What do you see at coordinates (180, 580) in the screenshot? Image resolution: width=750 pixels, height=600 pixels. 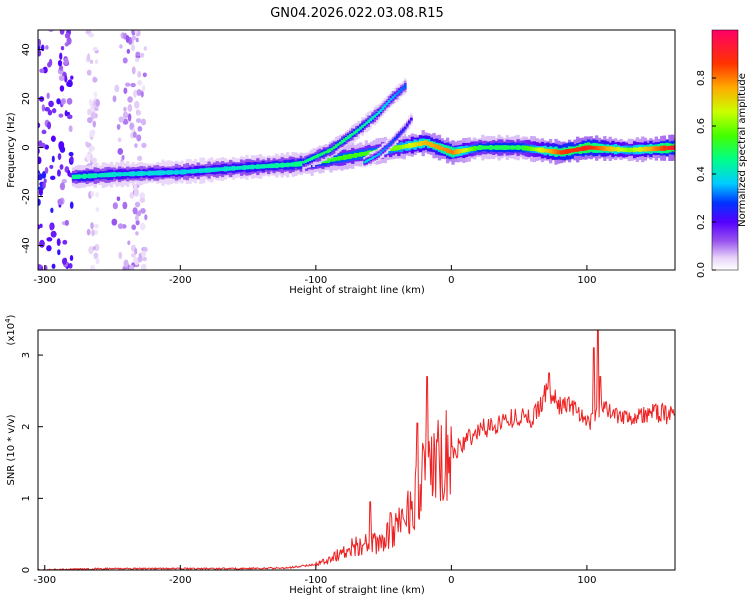 I see `x-tick-label: -200` at bounding box center [180, 580].